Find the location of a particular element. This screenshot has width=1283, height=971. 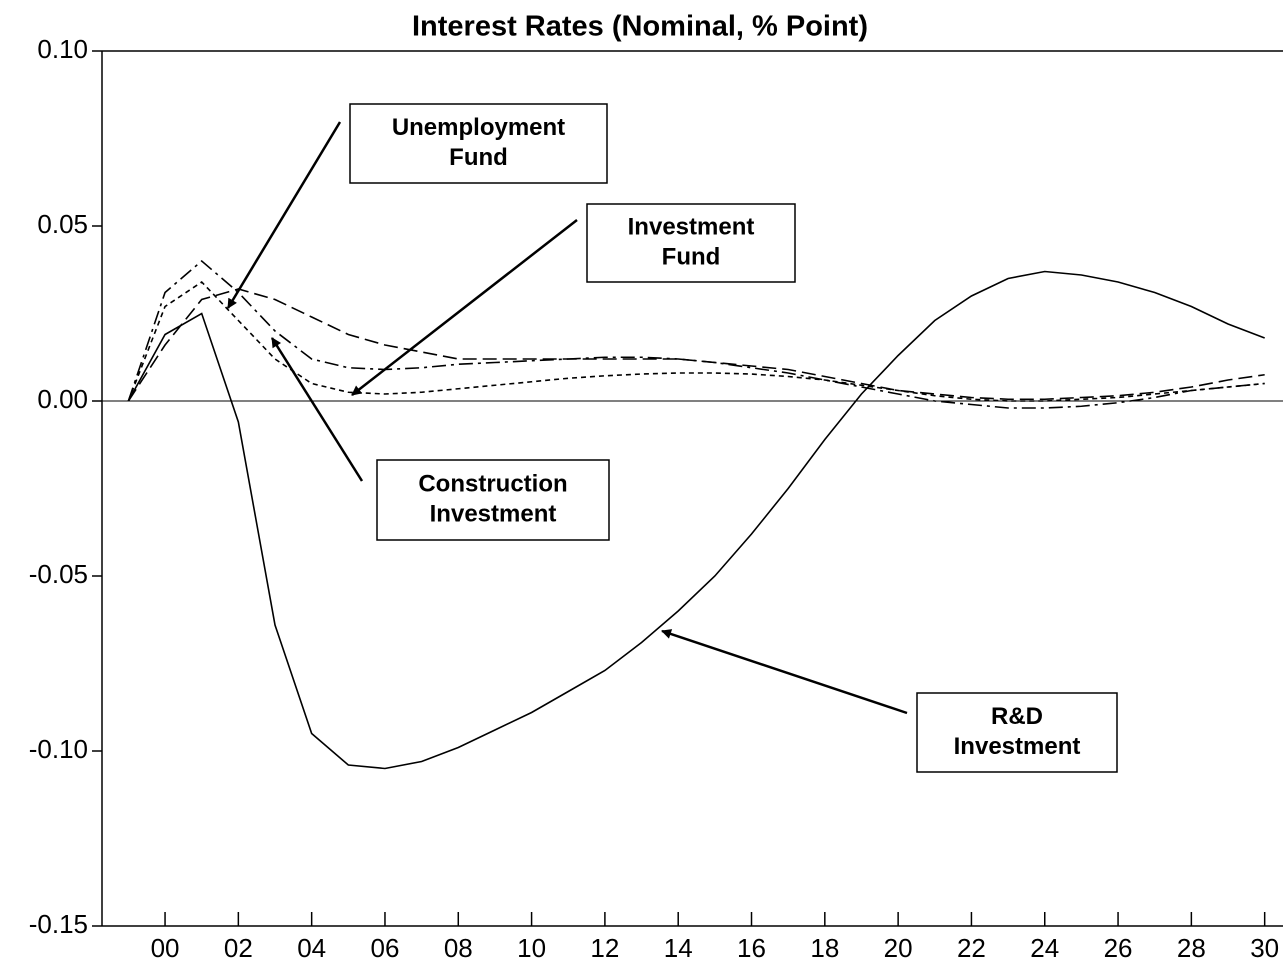

x-tick-label: 28 is located at coordinates (1191, 948).